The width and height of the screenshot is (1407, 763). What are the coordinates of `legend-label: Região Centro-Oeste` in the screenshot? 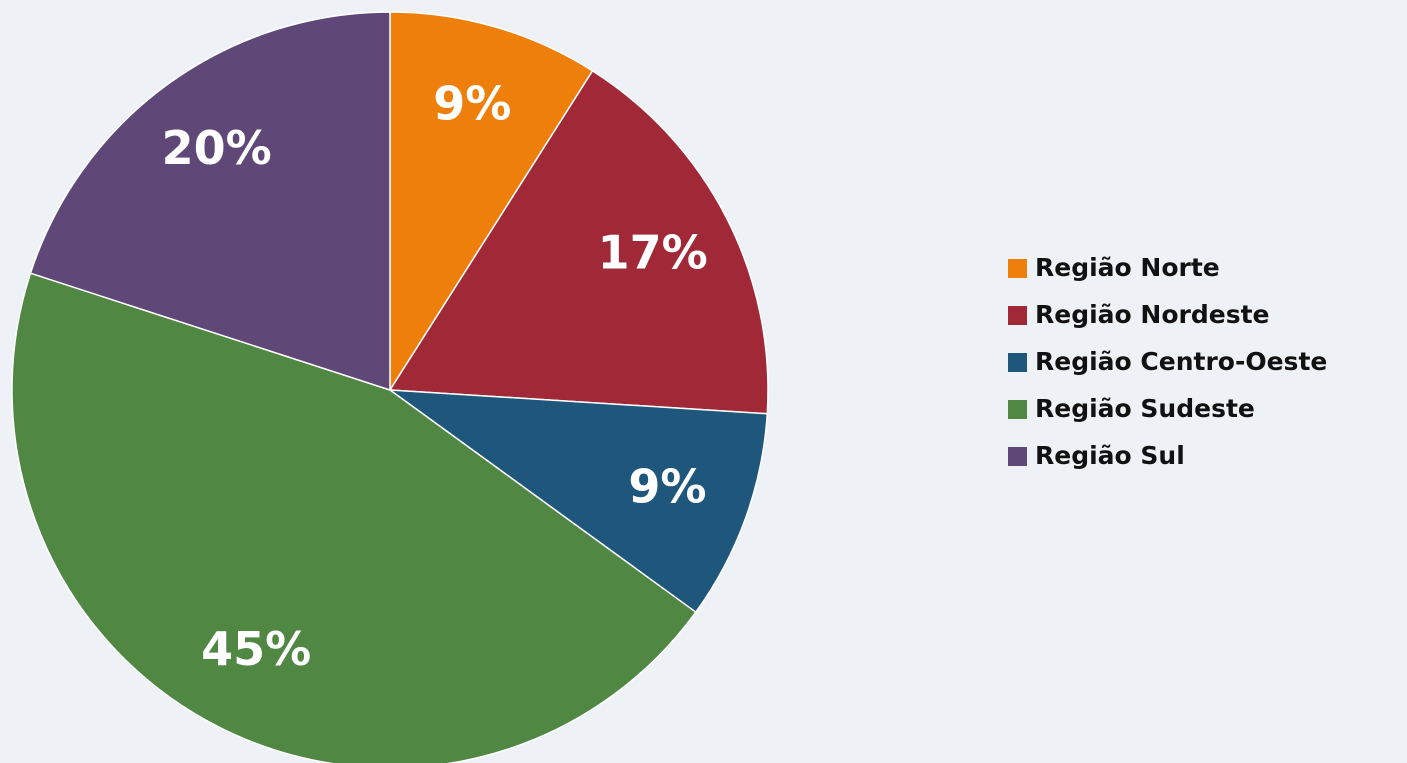 It's located at (1181, 361).